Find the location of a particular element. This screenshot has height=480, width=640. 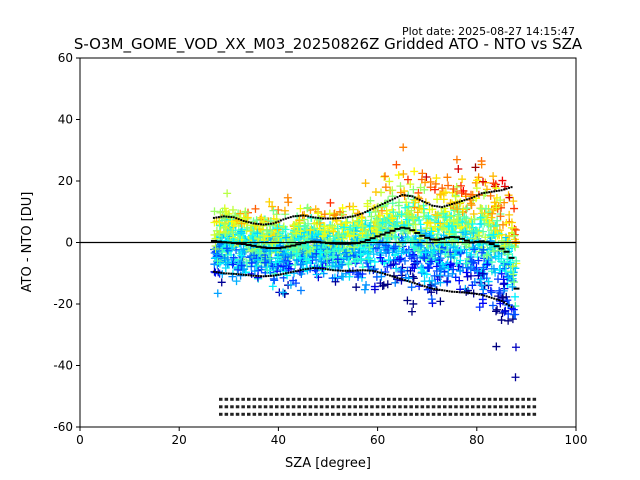

x-tick-label: 100 is located at coordinates (576, 440).